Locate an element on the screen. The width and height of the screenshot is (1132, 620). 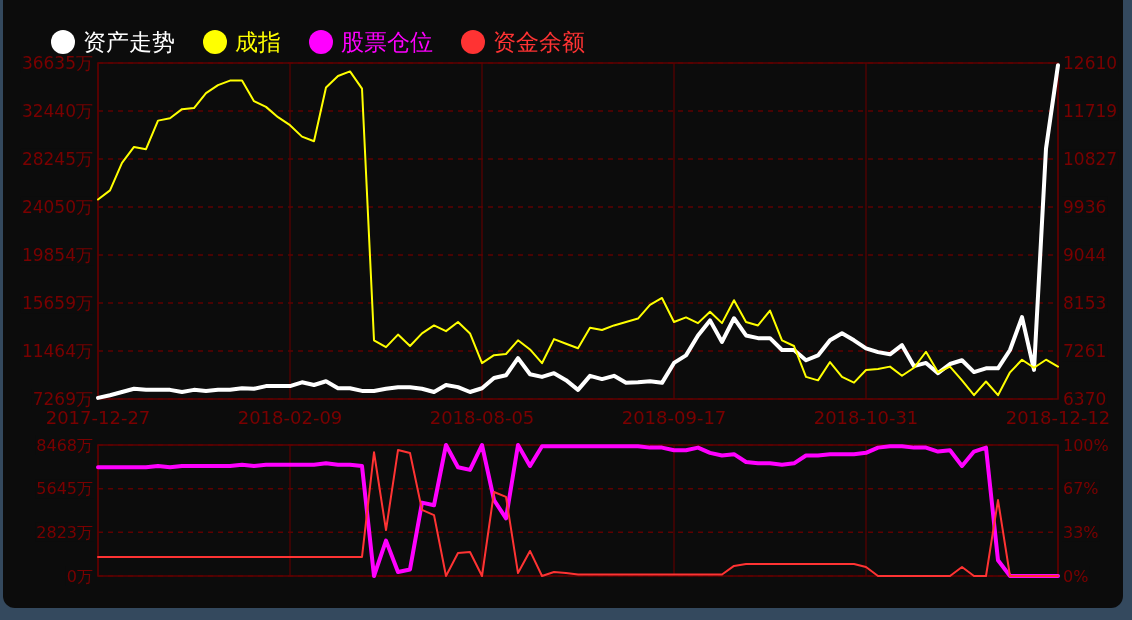
y2-tick-label: 12610 is located at coordinates (1090, 63).